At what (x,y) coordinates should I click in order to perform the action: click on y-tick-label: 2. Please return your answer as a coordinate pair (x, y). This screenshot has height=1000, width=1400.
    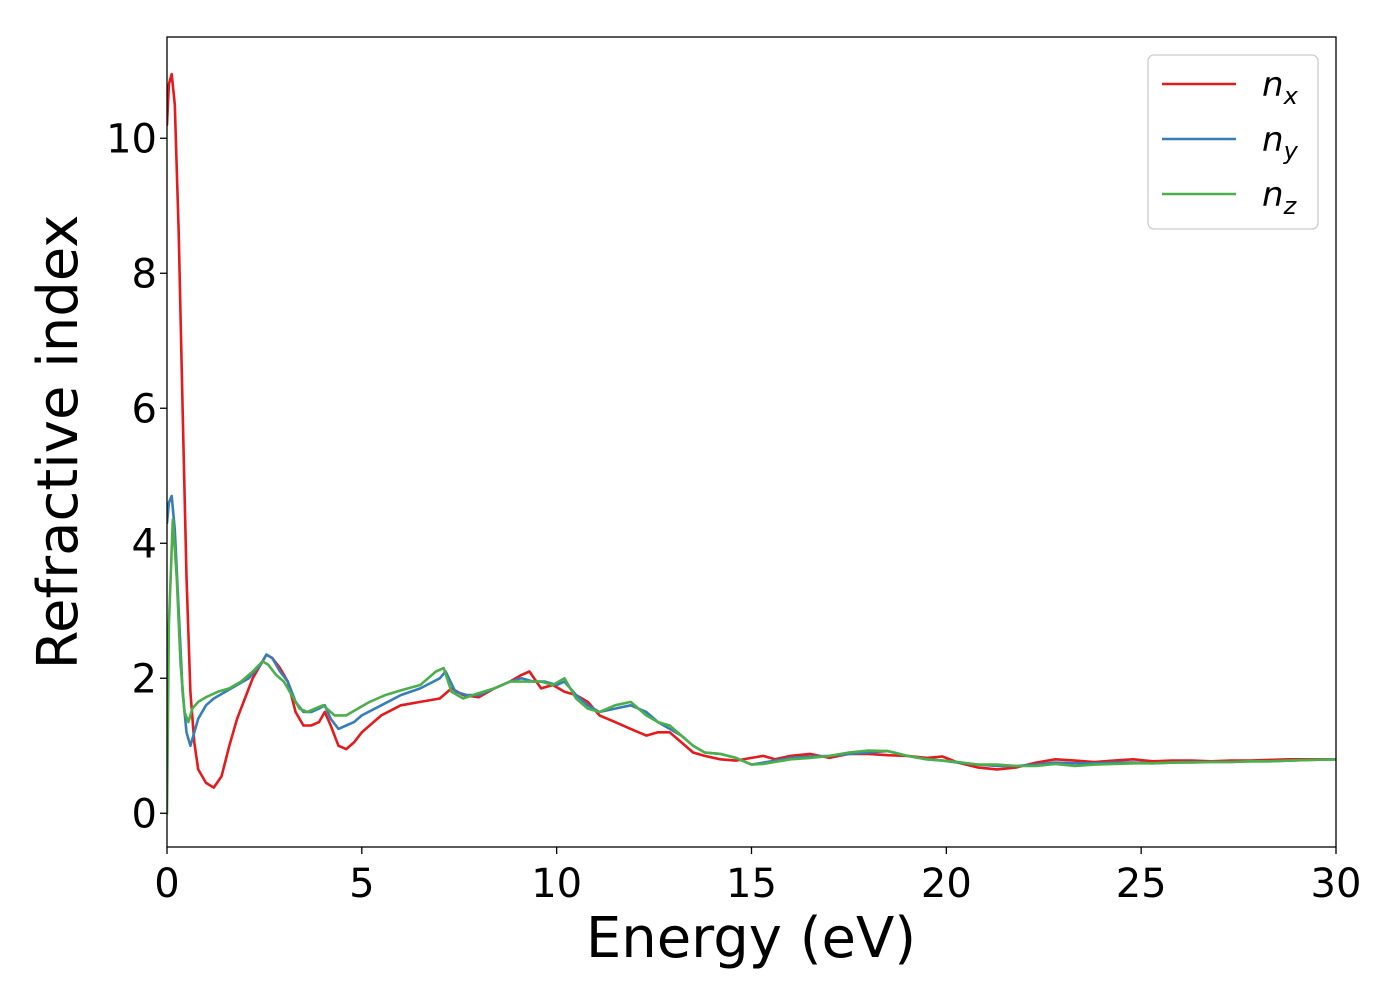
    Looking at the image, I should click on (144, 679).